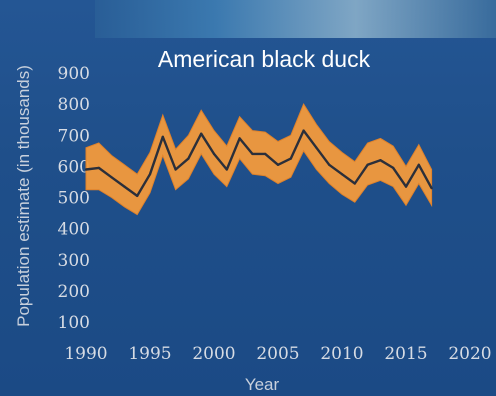 The width and height of the screenshot is (496, 396). I want to click on chart-title: American black duck, so click(264, 59).